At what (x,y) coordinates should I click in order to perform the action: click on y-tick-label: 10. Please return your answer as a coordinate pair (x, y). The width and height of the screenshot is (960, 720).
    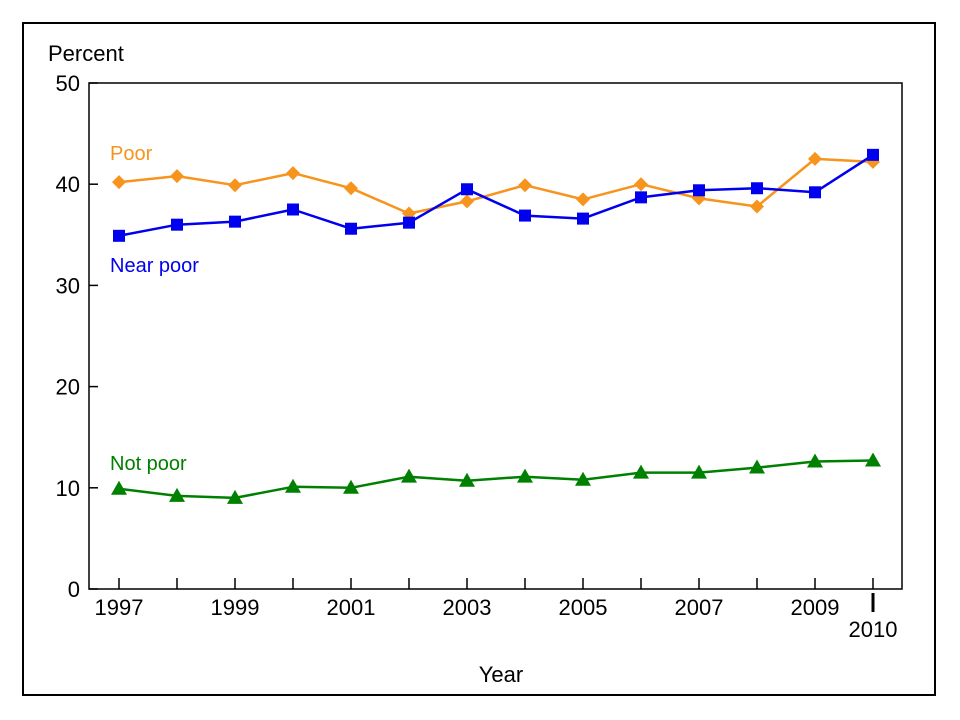
    Looking at the image, I should click on (68, 488).